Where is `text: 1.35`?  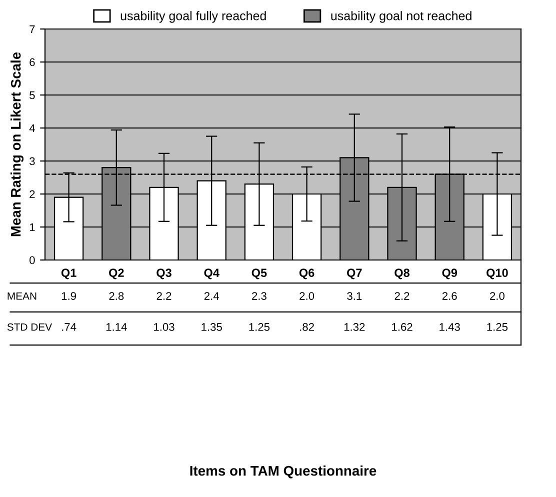 text: 1.35 is located at coordinates (212, 327).